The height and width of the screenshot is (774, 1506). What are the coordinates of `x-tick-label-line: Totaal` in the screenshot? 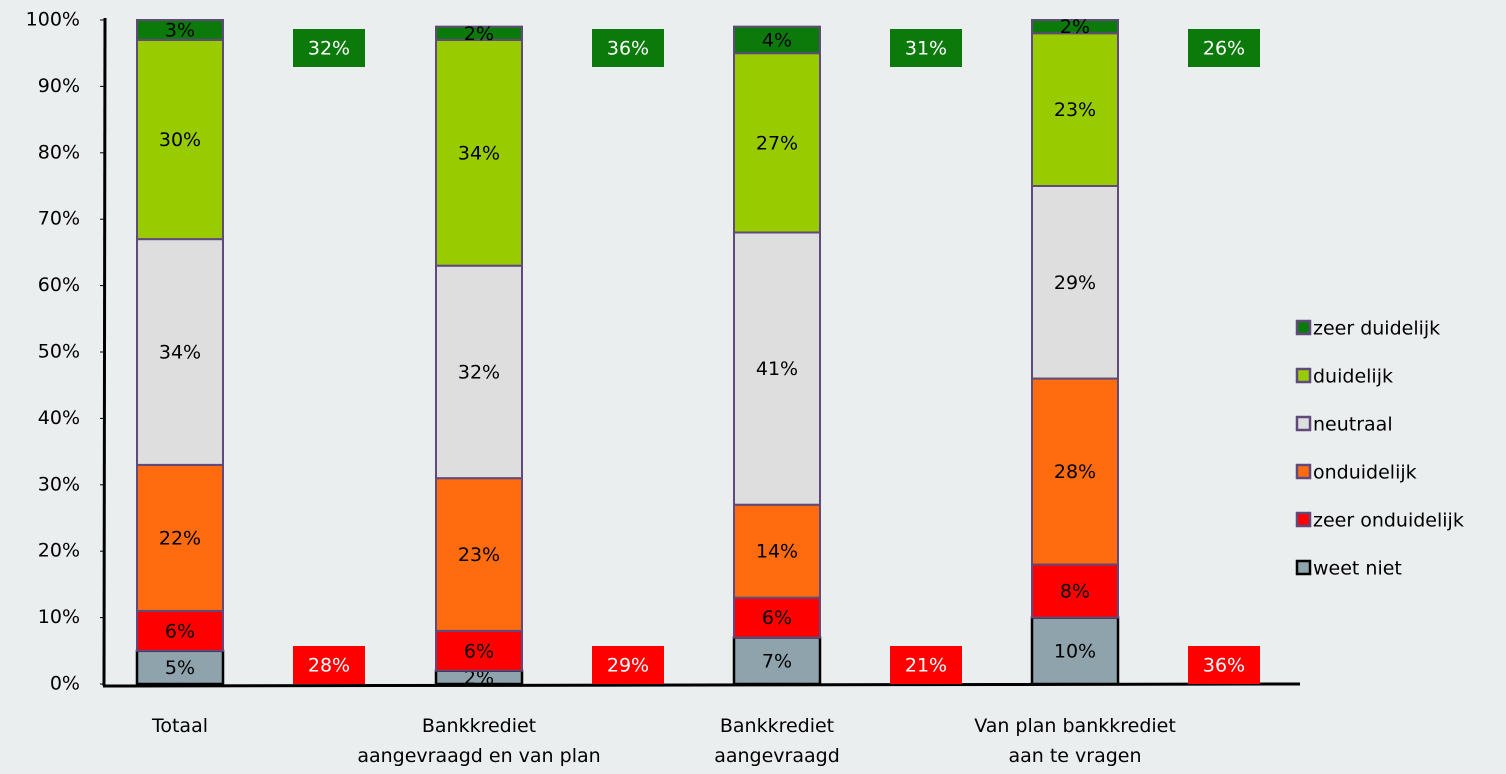 It's located at (179, 726).